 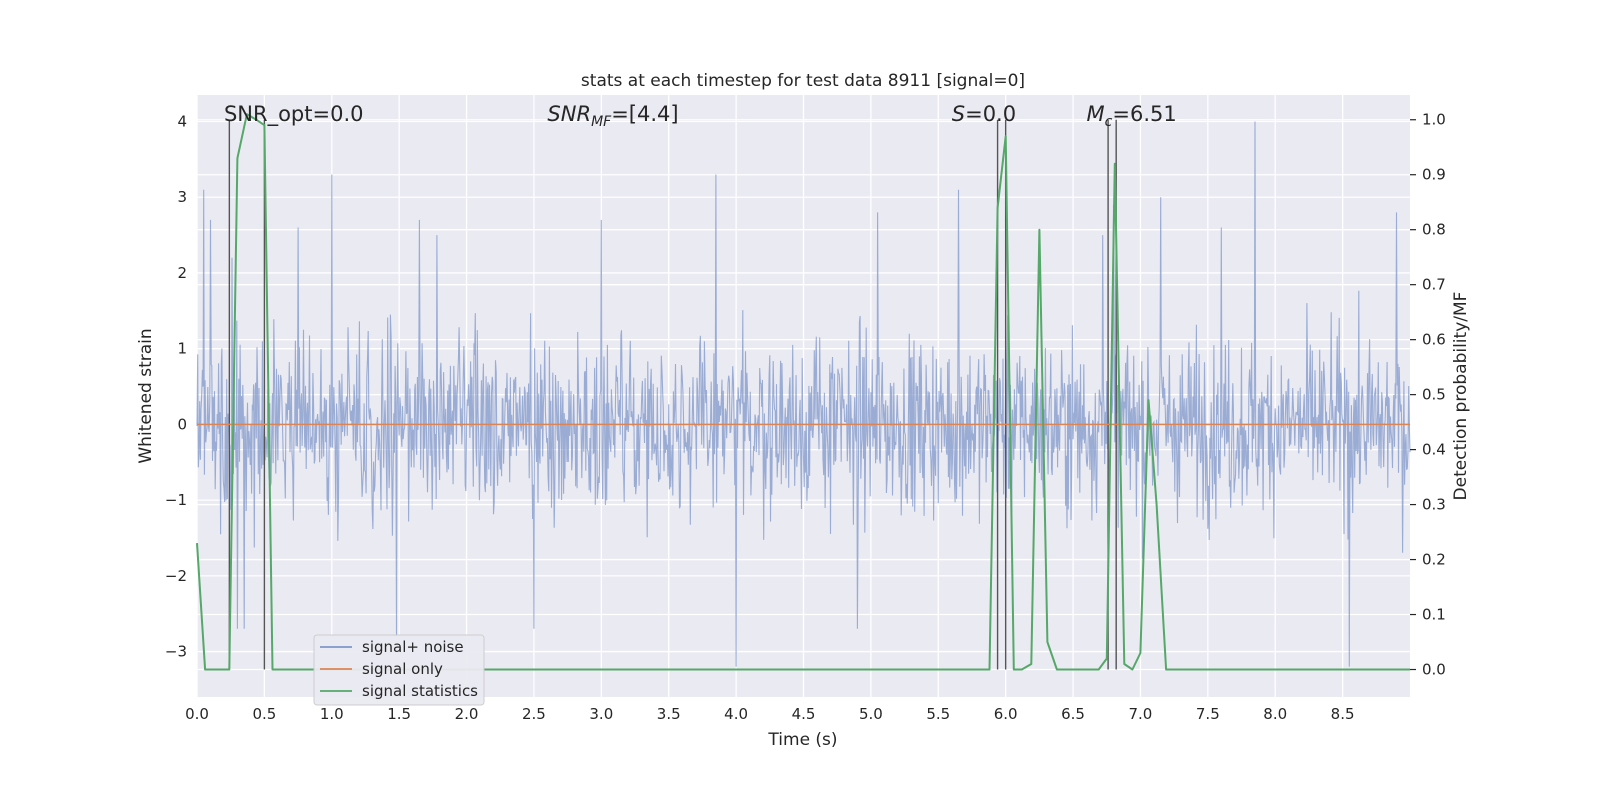 I want to click on y-right-tick-label: 0.4, so click(x=1434, y=450).